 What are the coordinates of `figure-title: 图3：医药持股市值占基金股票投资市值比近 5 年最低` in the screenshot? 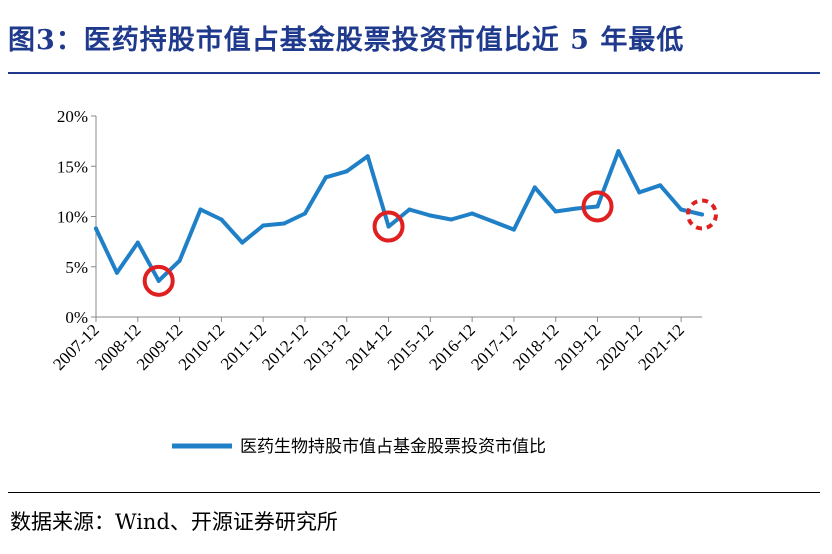 It's located at (346, 40).